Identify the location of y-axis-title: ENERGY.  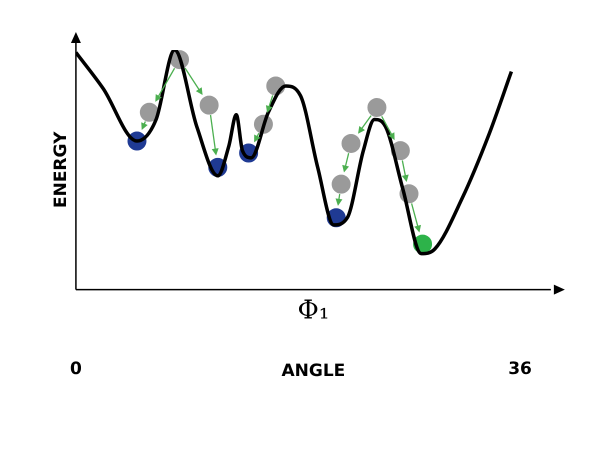
(61, 169).